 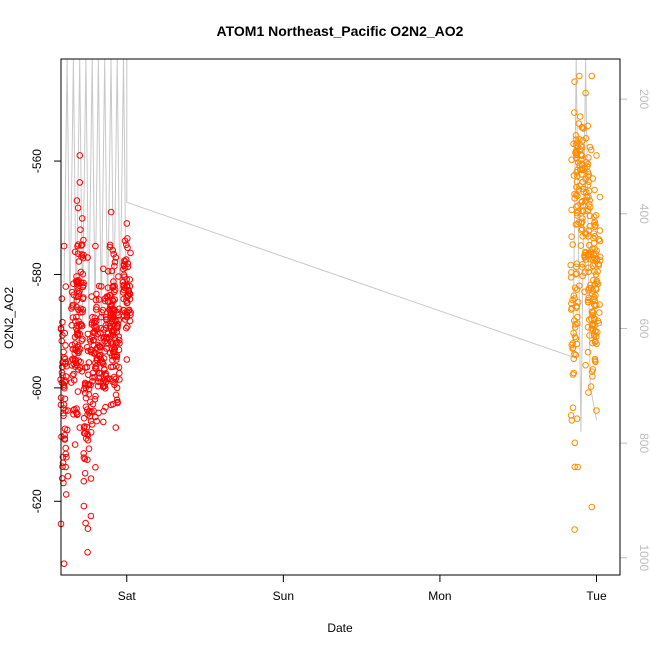 I want to click on y-tick-label: -560, so click(x=37, y=161).